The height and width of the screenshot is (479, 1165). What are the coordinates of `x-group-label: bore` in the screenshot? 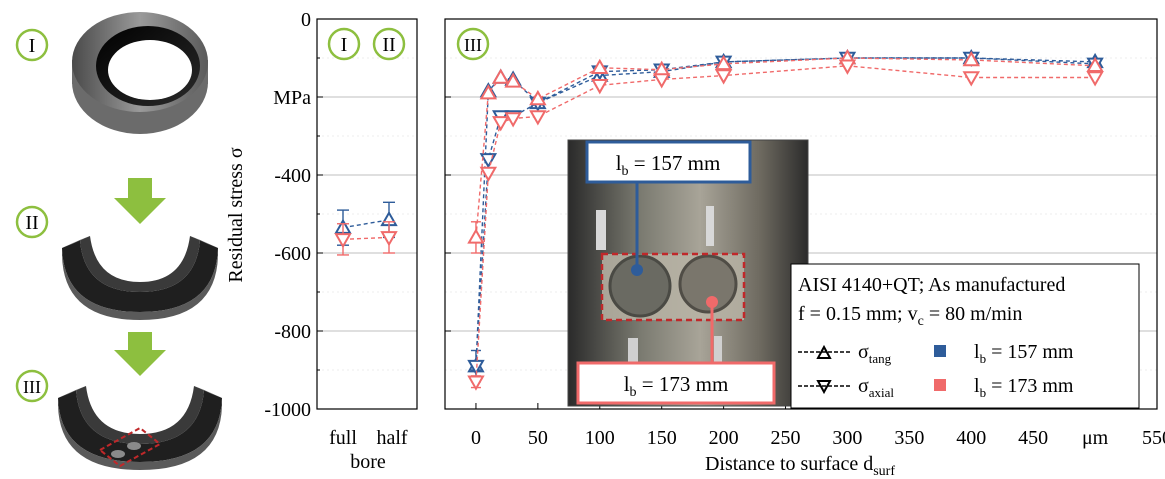 It's located at (368, 462).